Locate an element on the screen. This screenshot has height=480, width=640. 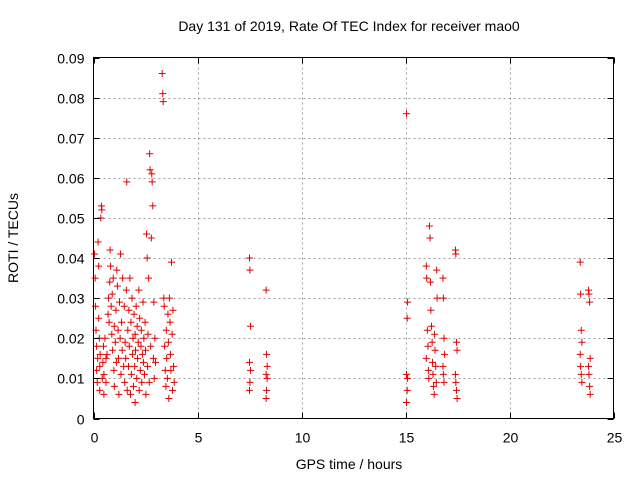
y-tick-label: 0.06 is located at coordinates (70, 179).